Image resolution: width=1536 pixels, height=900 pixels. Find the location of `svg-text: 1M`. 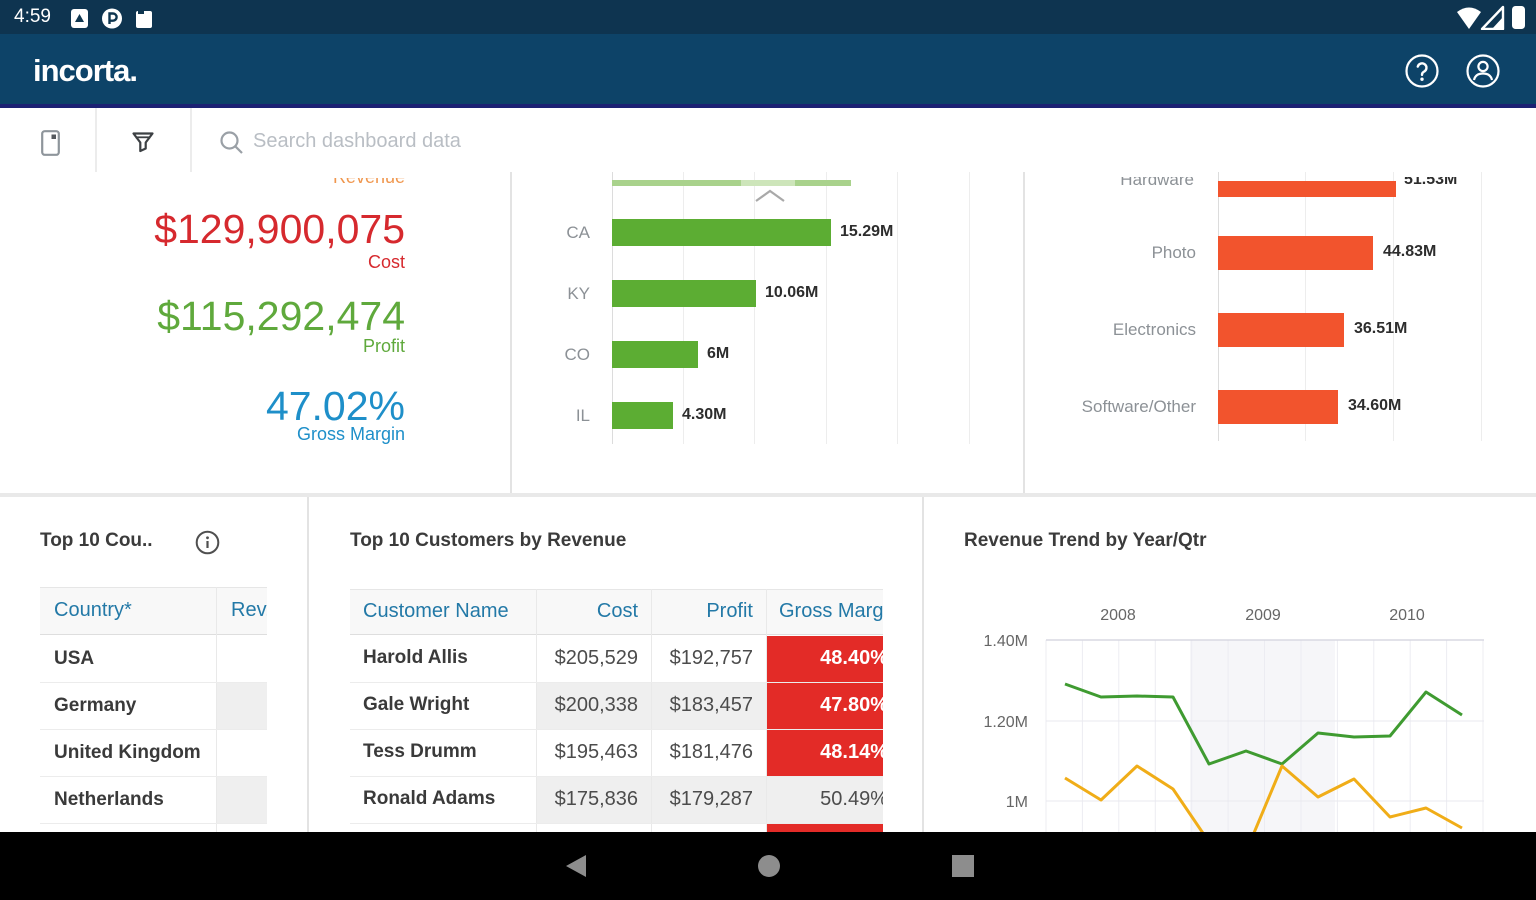

svg-text: 1M is located at coordinates (1017, 802).